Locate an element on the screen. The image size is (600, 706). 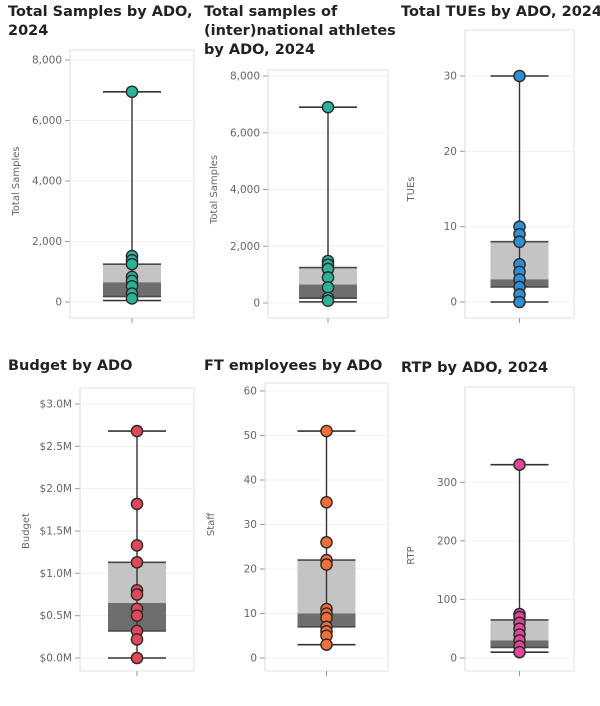
chart-title-line: RTP by ADO, 2024 is located at coordinates (474, 368).